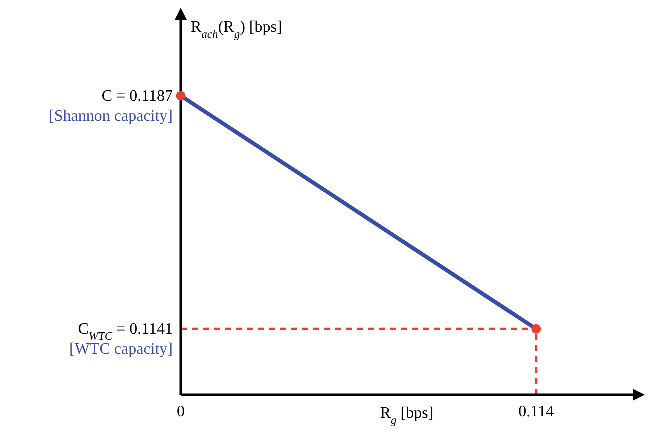 This screenshot has height=432, width=649. Describe the element at coordinates (236, 30) in the screenshot. I see `y-axis-title: R$_{ach}$(R$_{g}$) [bps]` at that location.